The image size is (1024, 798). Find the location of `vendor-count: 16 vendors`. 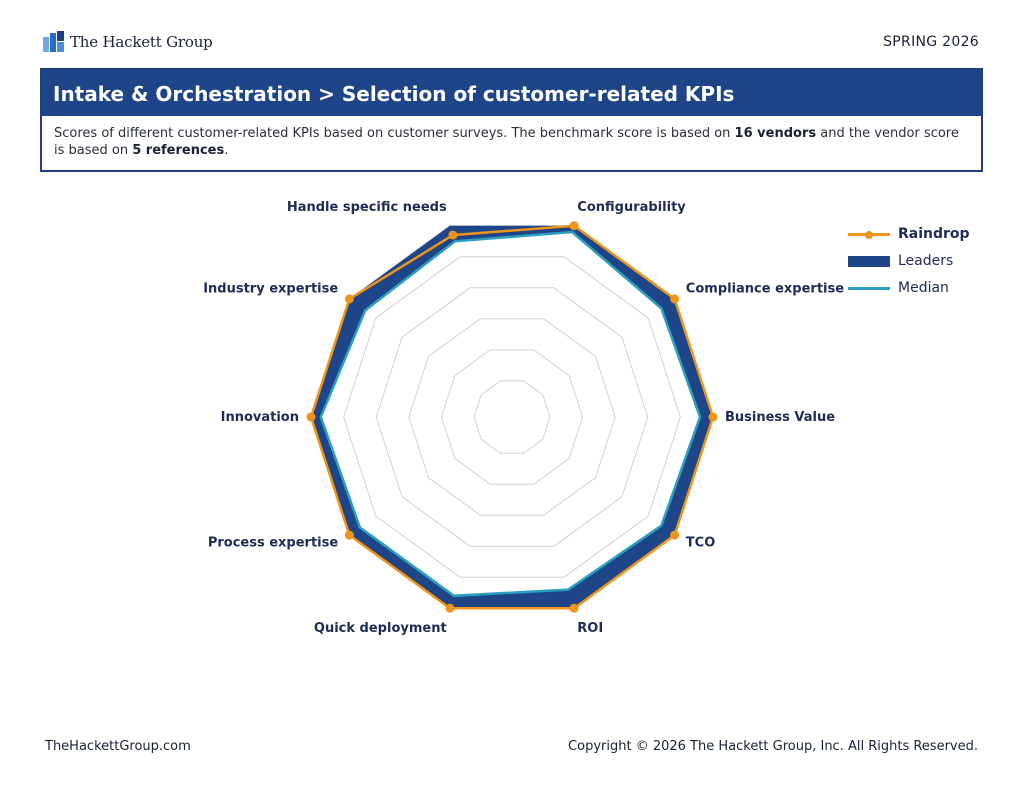

vendor-count: 16 vendors is located at coordinates (775, 133).